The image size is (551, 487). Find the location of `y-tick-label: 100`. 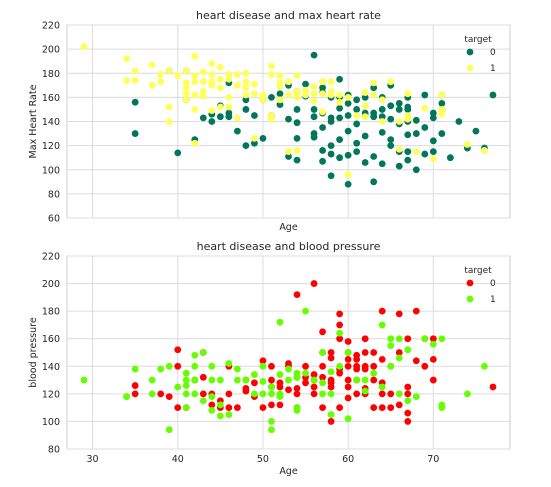

y-tick-label: 100 is located at coordinates (51, 170).